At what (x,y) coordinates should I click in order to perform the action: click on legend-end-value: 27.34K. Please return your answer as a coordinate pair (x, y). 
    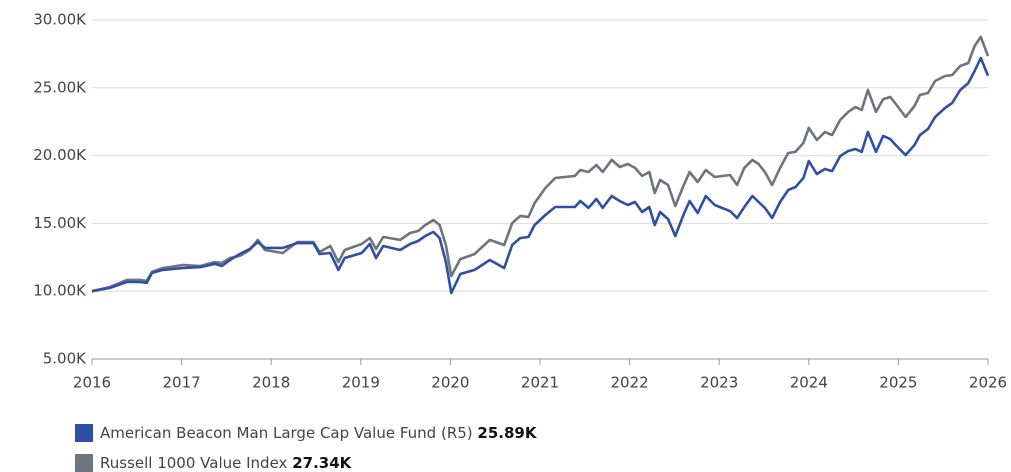
    Looking at the image, I should click on (322, 463).